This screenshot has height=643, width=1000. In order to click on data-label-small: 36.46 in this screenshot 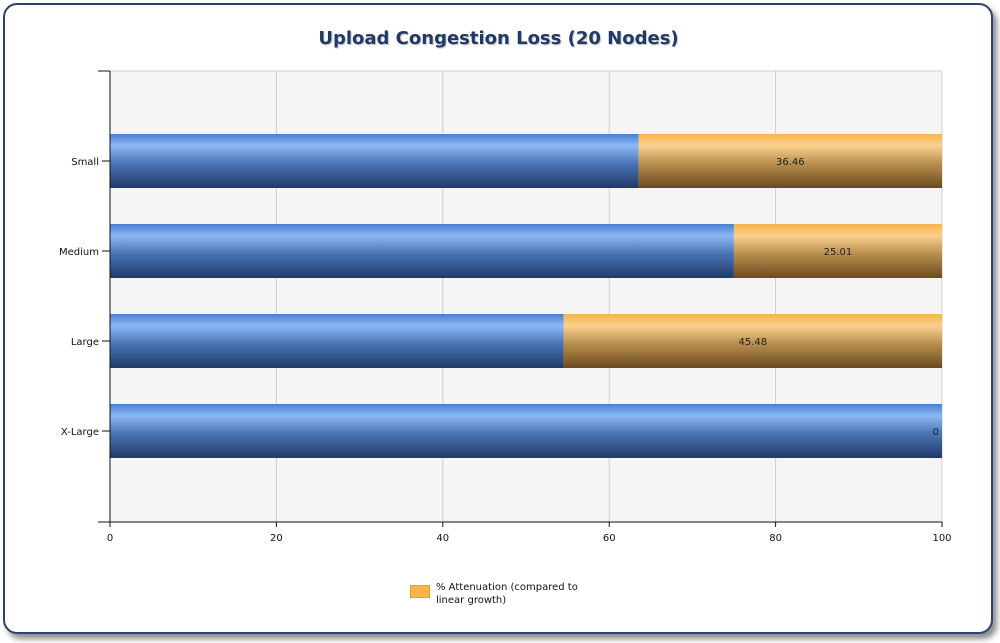, I will do `click(790, 162)`.